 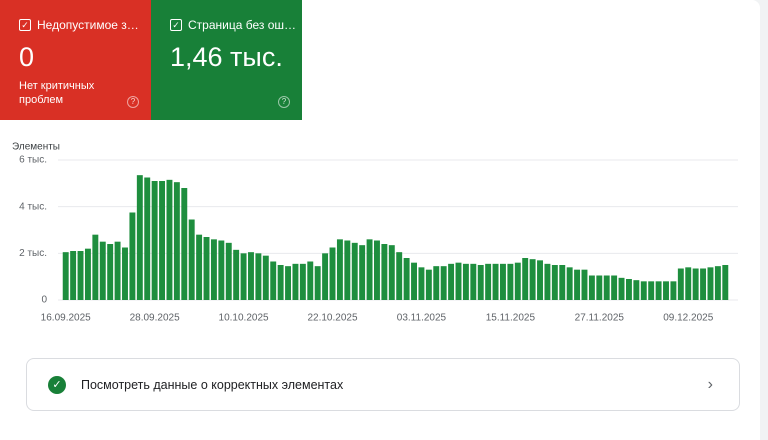 I want to click on card-value: 0, so click(x=27, y=57).